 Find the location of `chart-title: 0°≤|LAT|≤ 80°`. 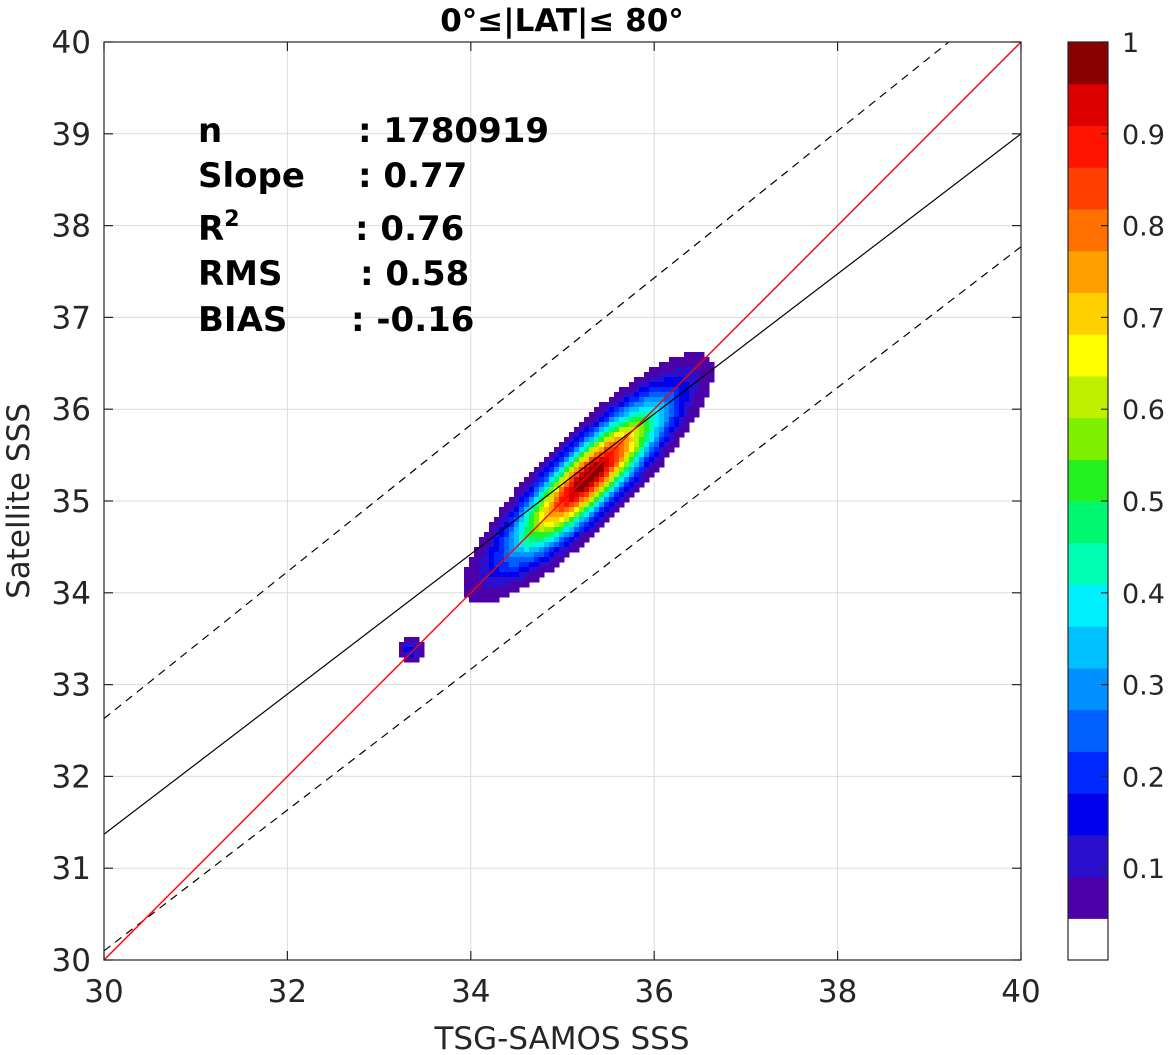

chart-title: 0°≤|LAT|≤ 80° is located at coordinates (562, 21).